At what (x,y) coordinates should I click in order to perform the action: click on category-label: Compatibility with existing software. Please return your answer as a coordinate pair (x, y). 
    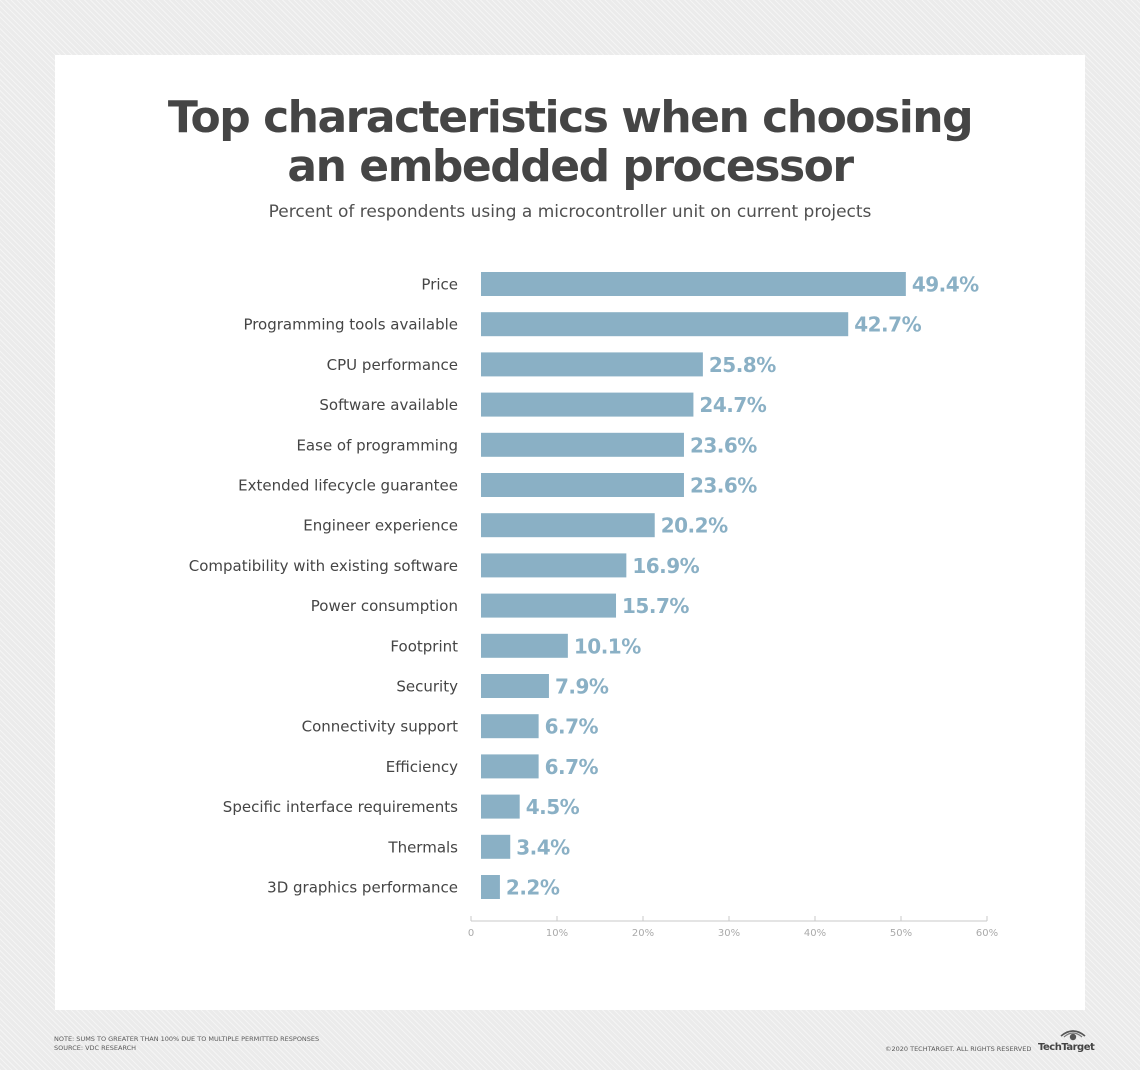
    Looking at the image, I should click on (323, 566).